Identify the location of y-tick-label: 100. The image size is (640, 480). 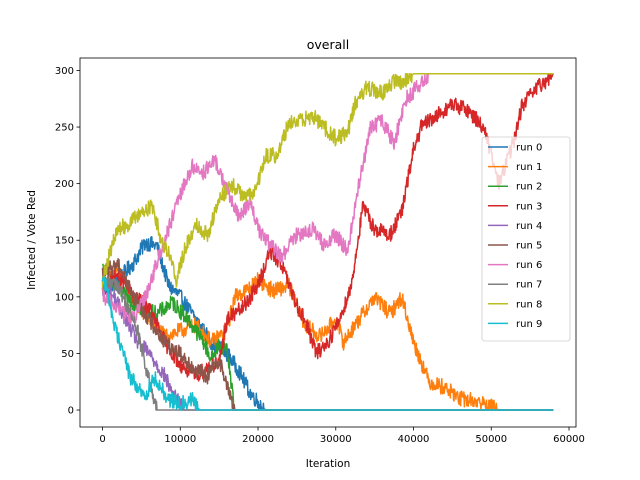
(64, 297).